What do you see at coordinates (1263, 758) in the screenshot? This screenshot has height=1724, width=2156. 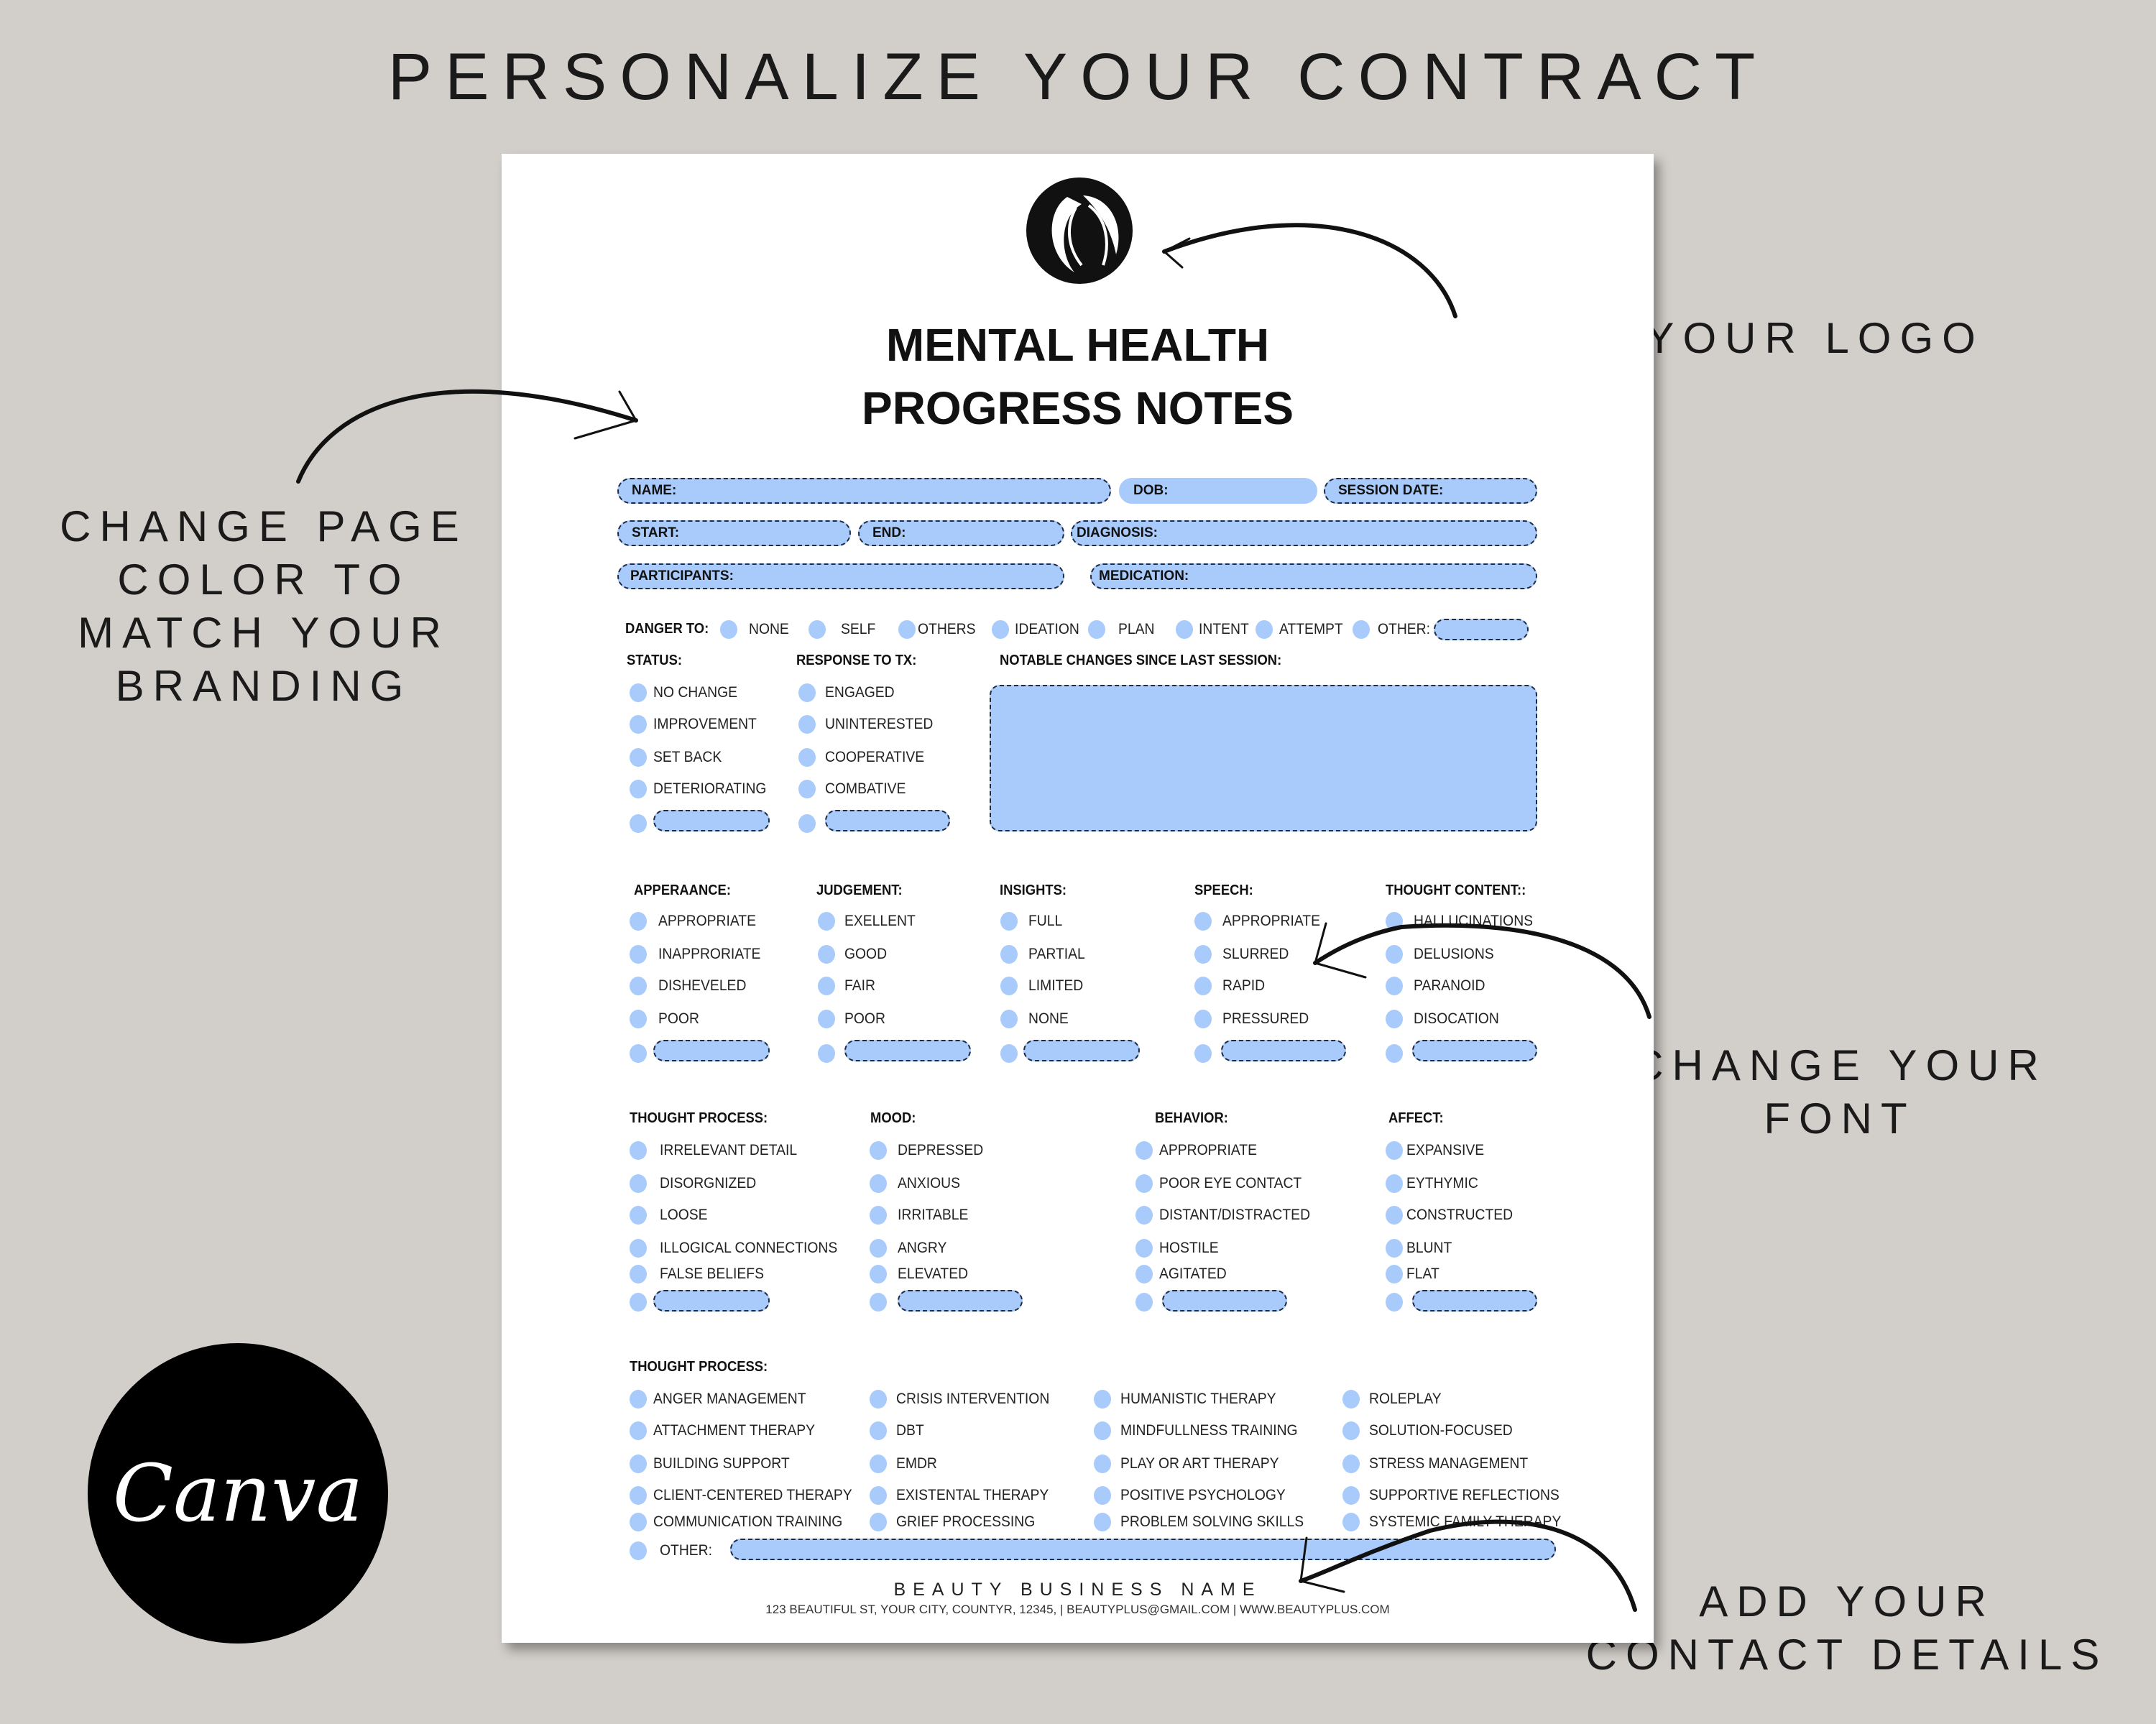 I see `notable-changes-textarea` at bounding box center [1263, 758].